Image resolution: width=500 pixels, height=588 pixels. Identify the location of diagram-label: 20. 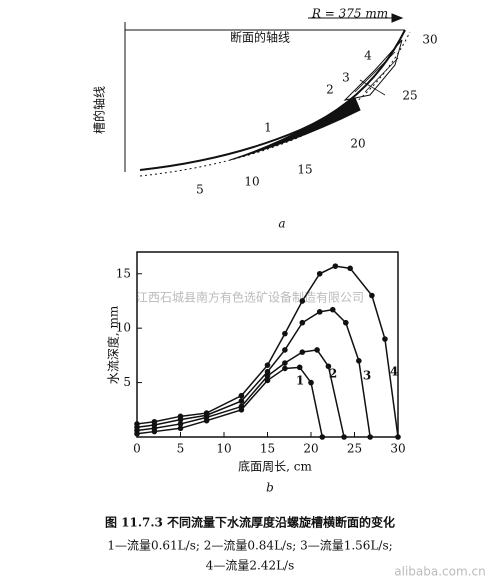
(357, 144).